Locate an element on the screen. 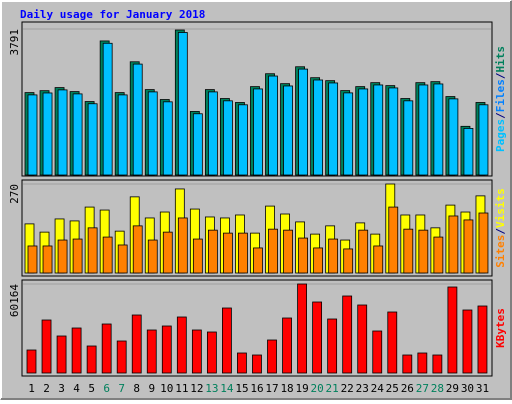 This screenshot has width=512, height=404. x-tick-label: 19 is located at coordinates (301, 388).